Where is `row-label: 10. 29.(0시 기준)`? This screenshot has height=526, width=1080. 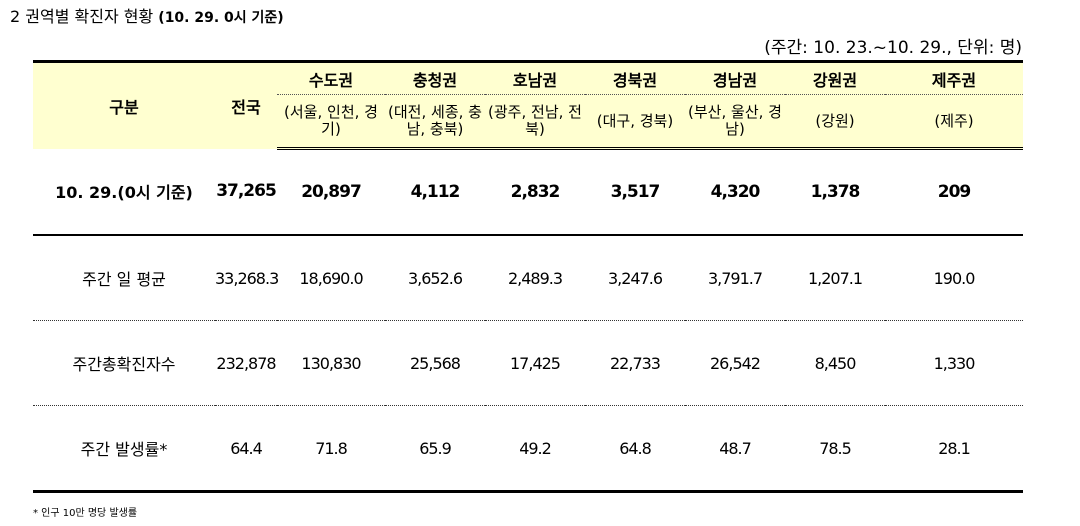
row-label: 10. 29.(0시 기준) is located at coordinates (124, 192).